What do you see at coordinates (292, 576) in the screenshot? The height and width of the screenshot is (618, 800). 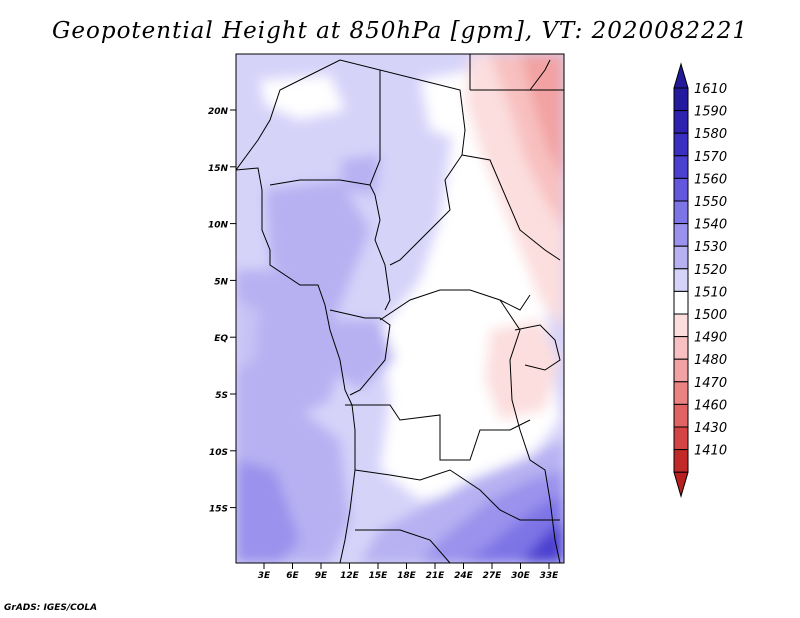 I see `lon-label: 6E` at bounding box center [292, 576].